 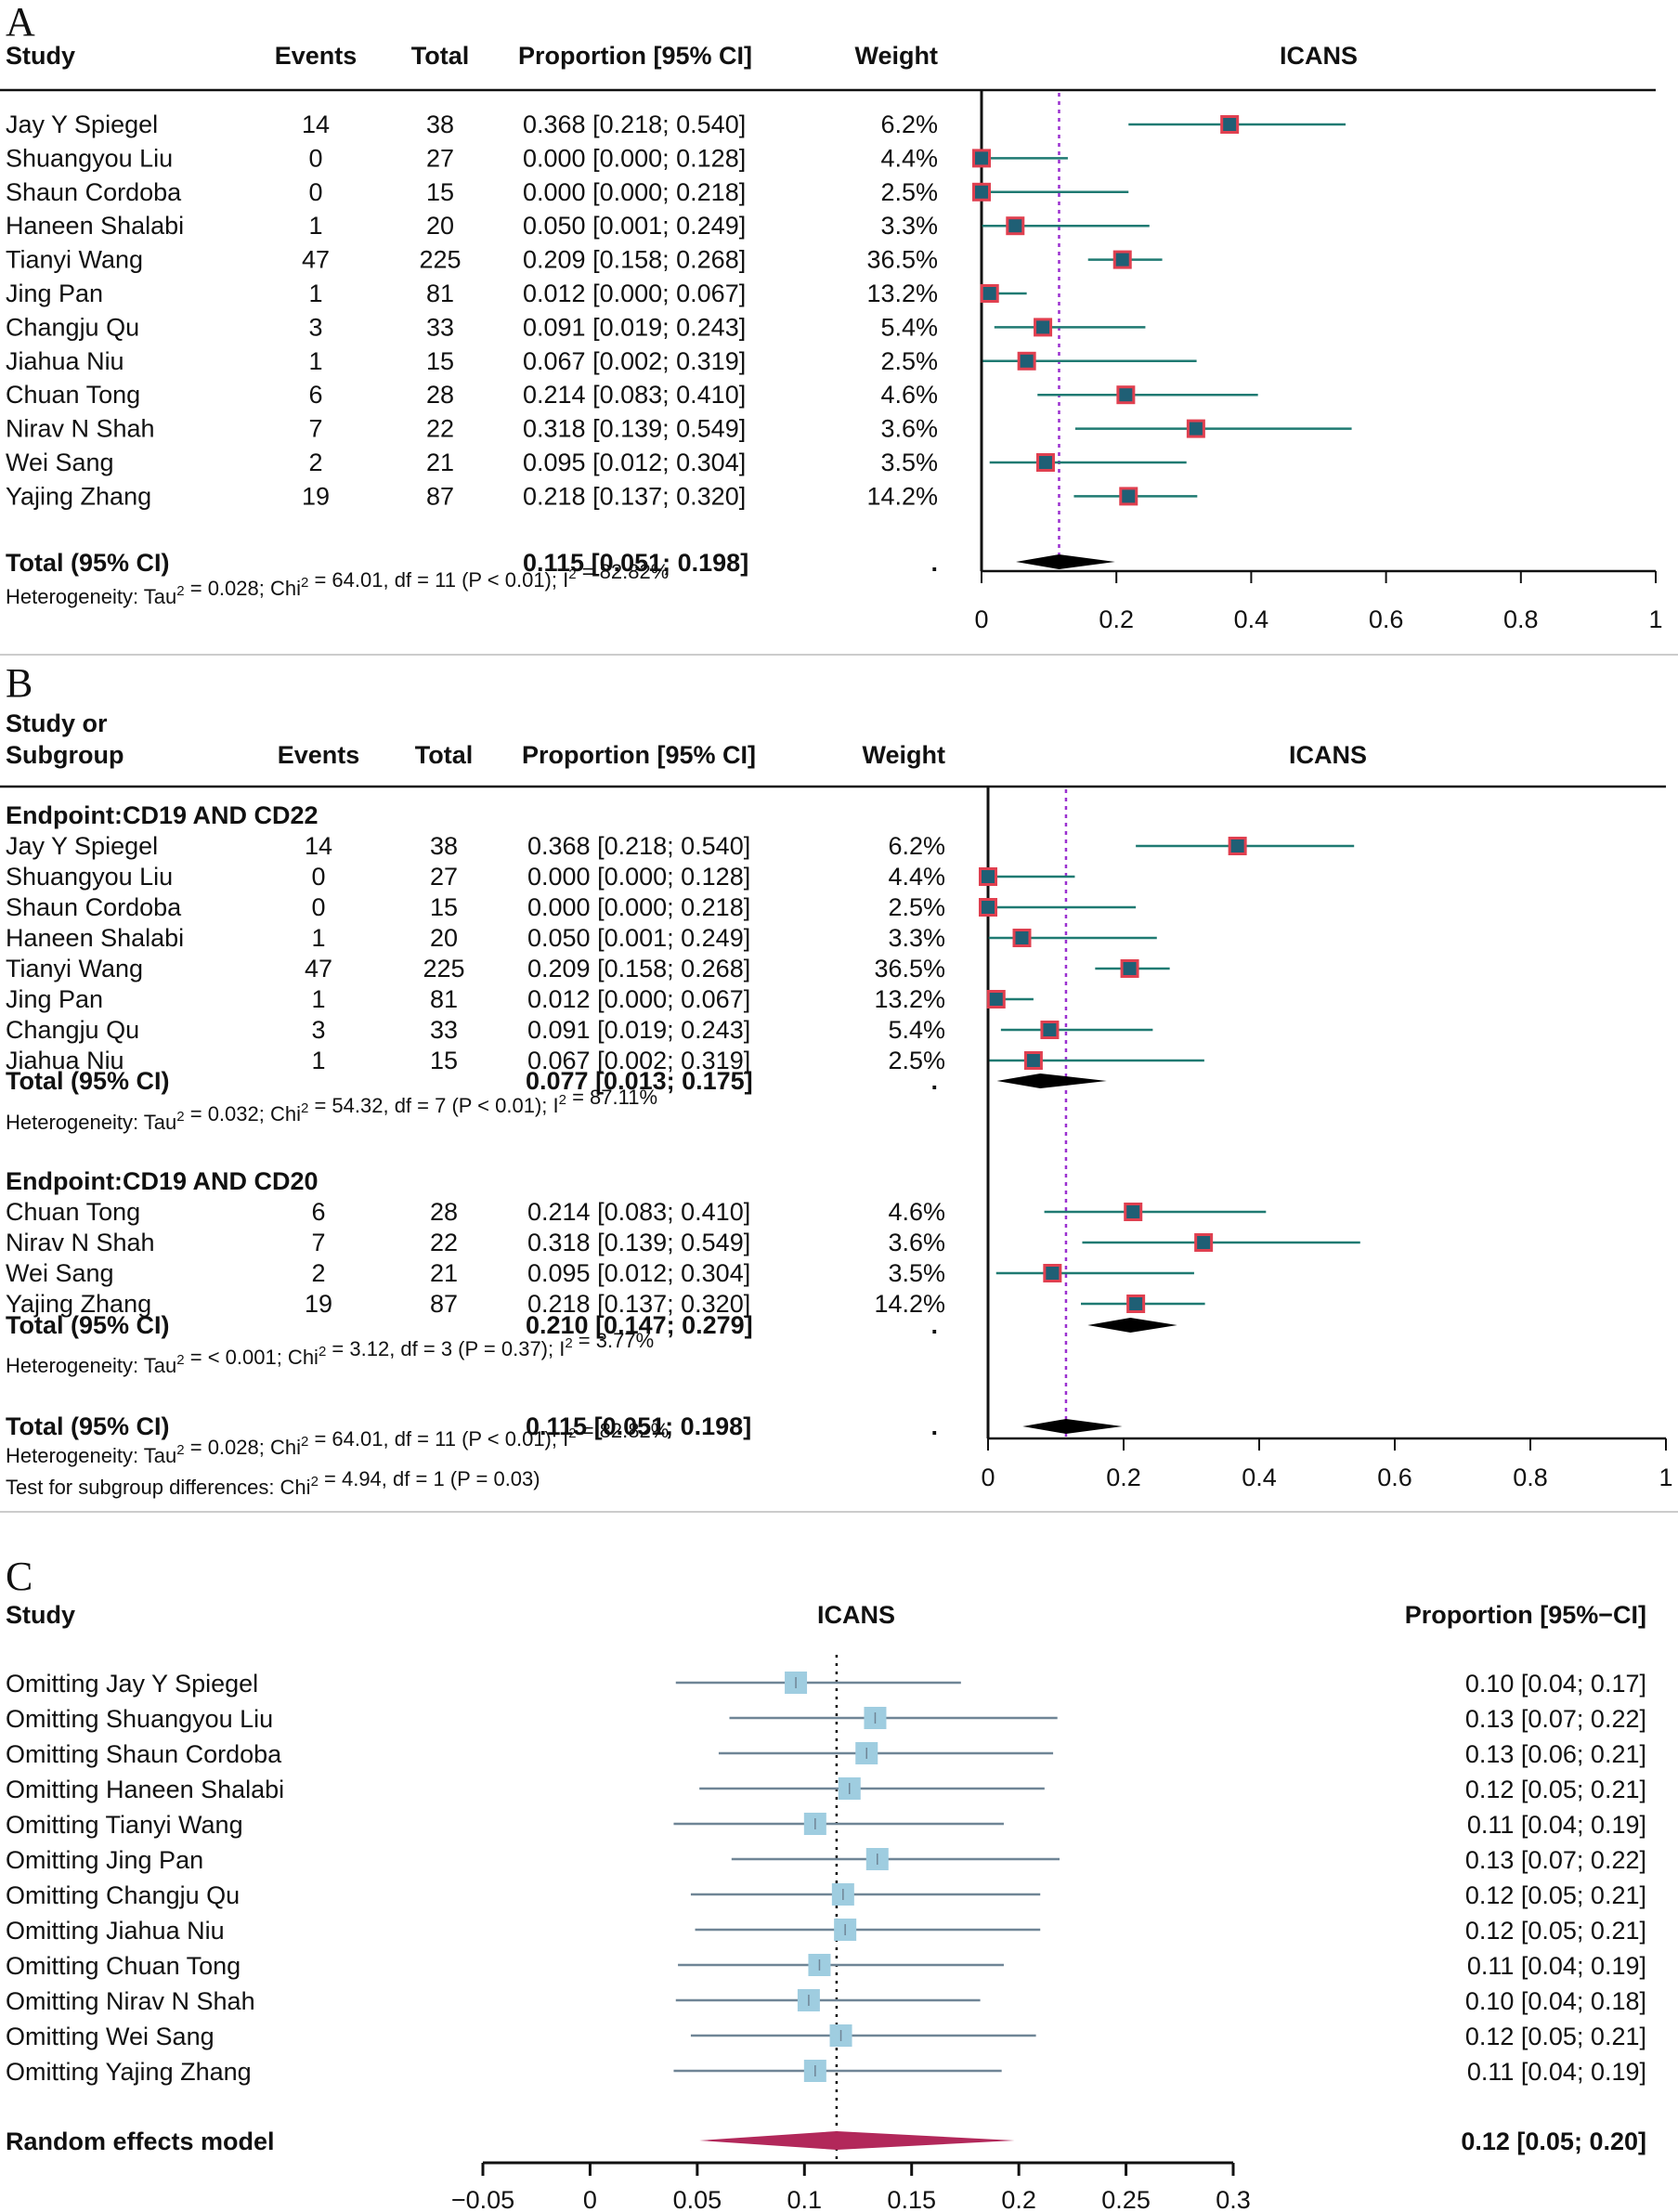 What do you see at coordinates (916, 1273) in the screenshot?
I see `weight-value: 3.5%` at bounding box center [916, 1273].